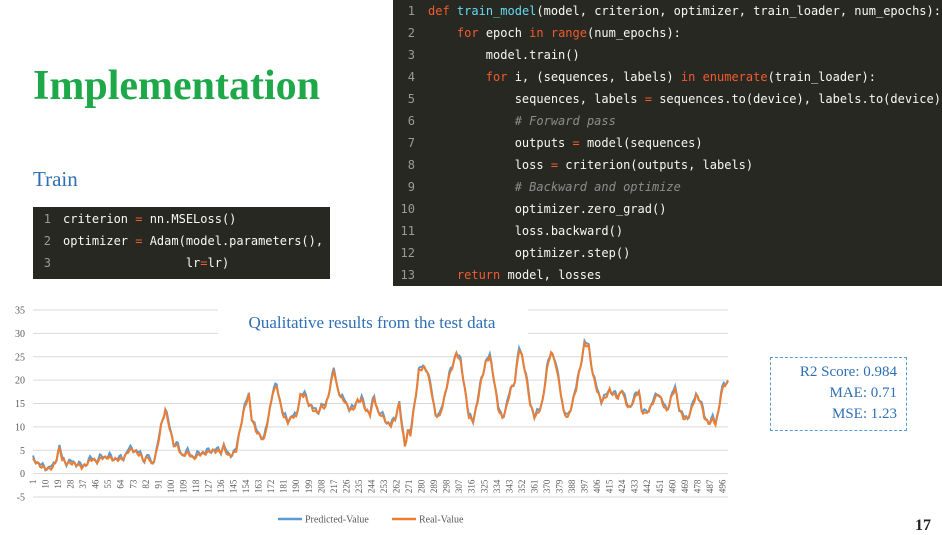 This screenshot has width=942, height=535. What do you see at coordinates (597, 187) in the screenshot?
I see `code-text: # Backward and optimize` at bounding box center [597, 187].